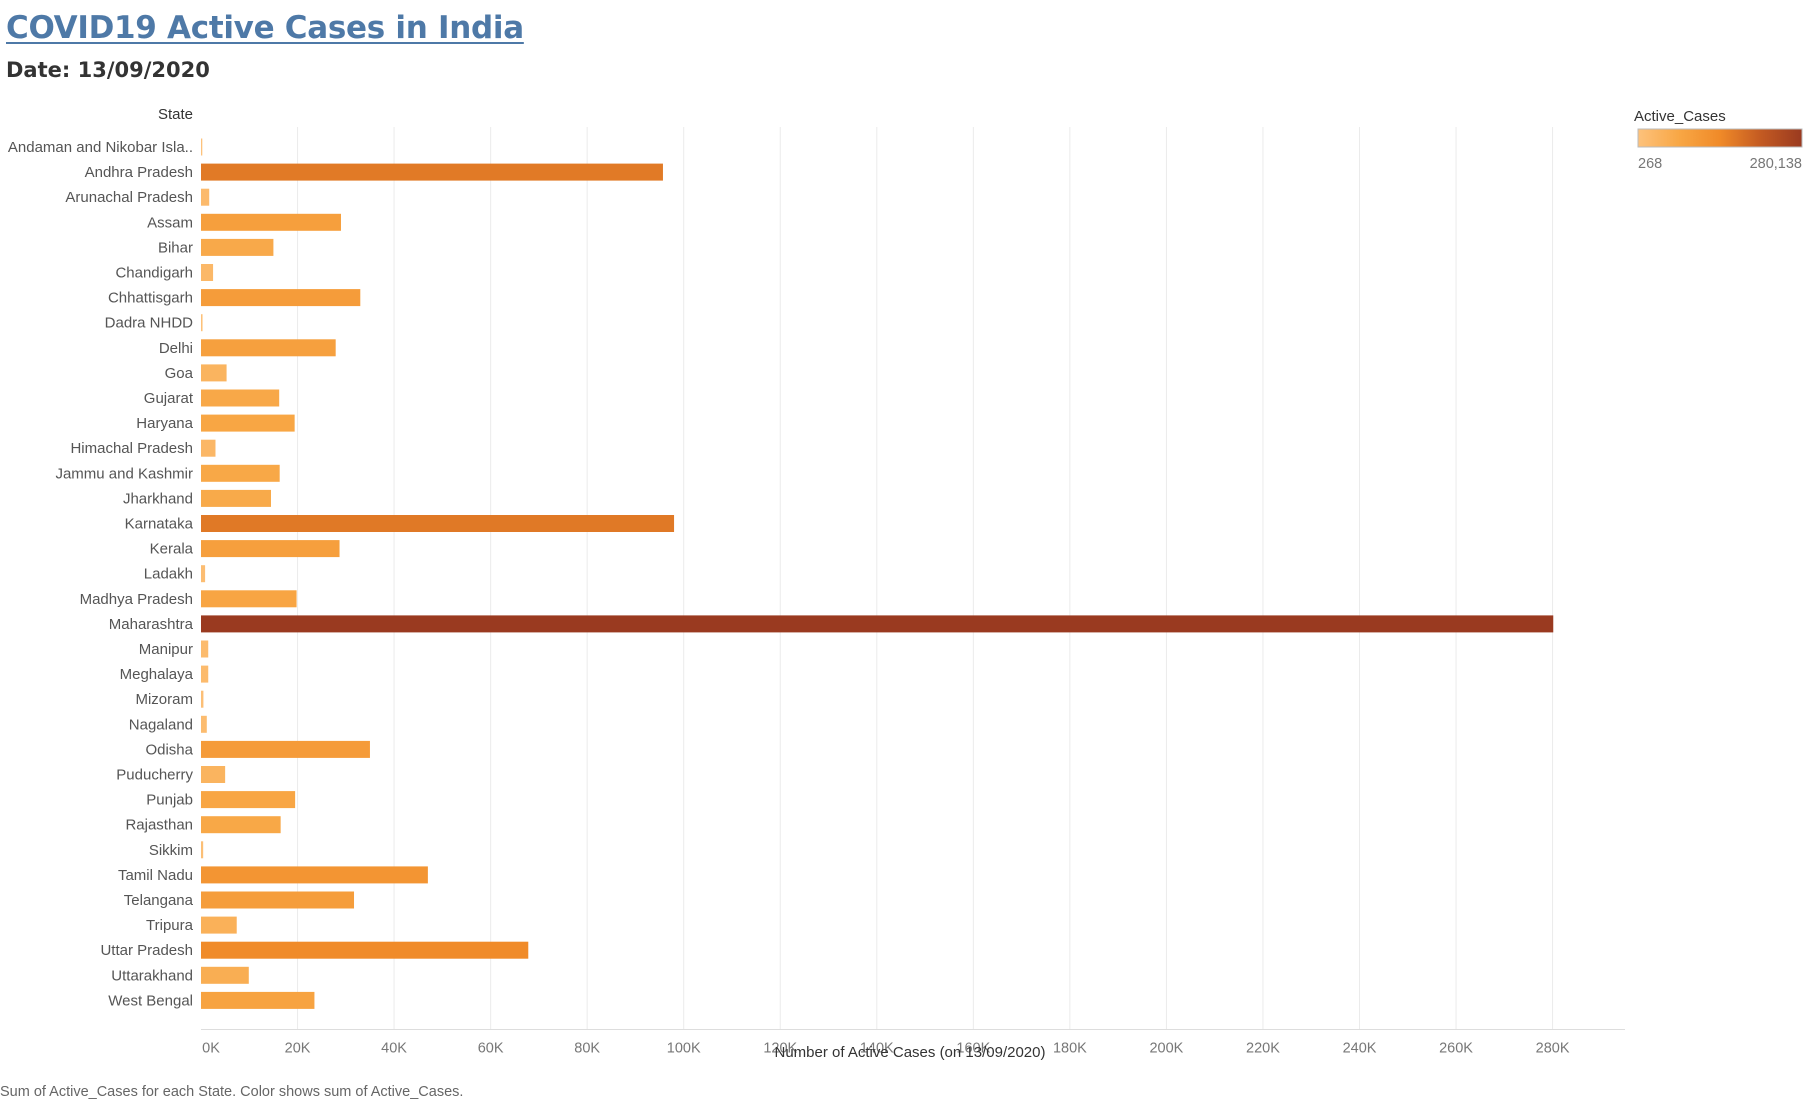 This screenshot has height=1103, width=1808. Describe the element at coordinates (265, 28) in the screenshot. I see `chart-title: COVID19 Active Cases in India` at that location.